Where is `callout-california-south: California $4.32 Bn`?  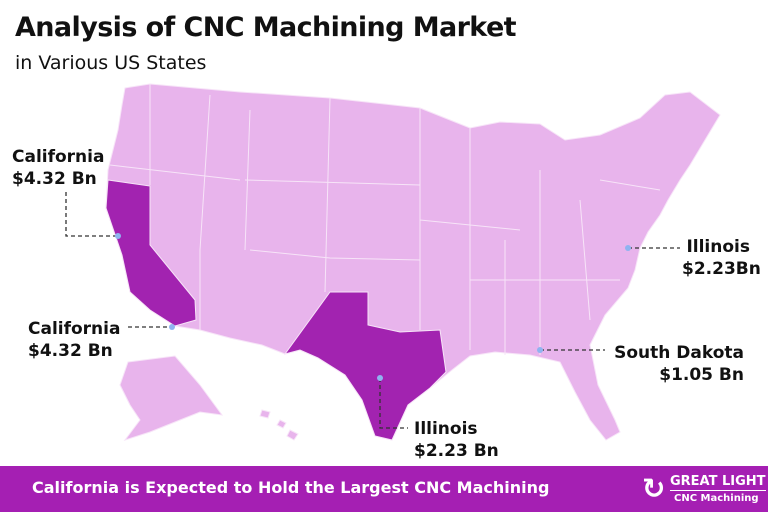
callout-california-south: California $4.32 Bn is located at coordinates (74, 340).